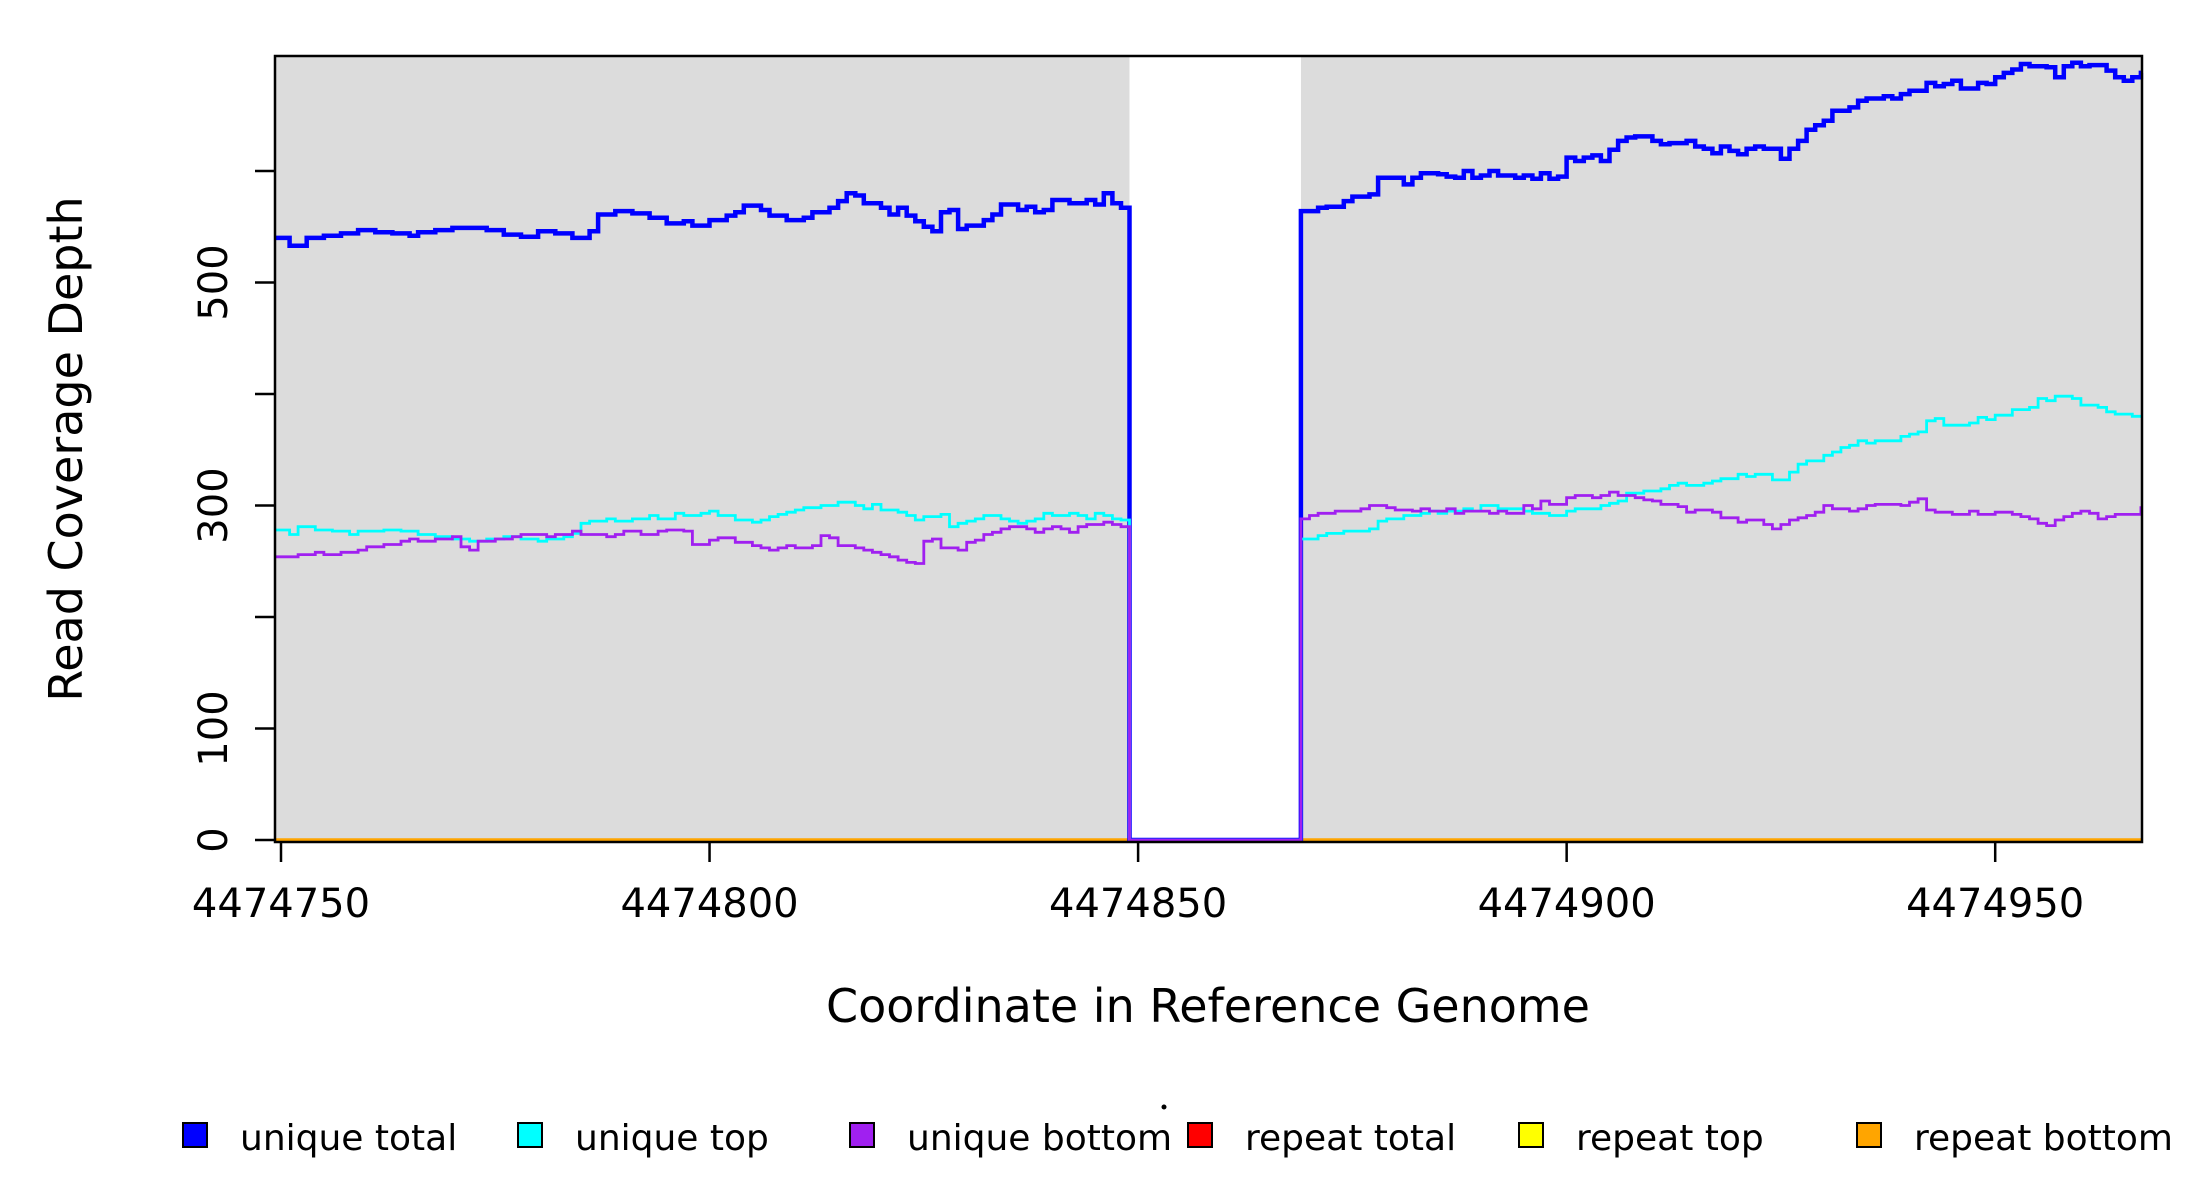 The height and width of the screenshot is (1200, 2200). Describe the element at coordinates (195, 1135) in the screenshot. I see `legend-swatch-unique-total` at that location.